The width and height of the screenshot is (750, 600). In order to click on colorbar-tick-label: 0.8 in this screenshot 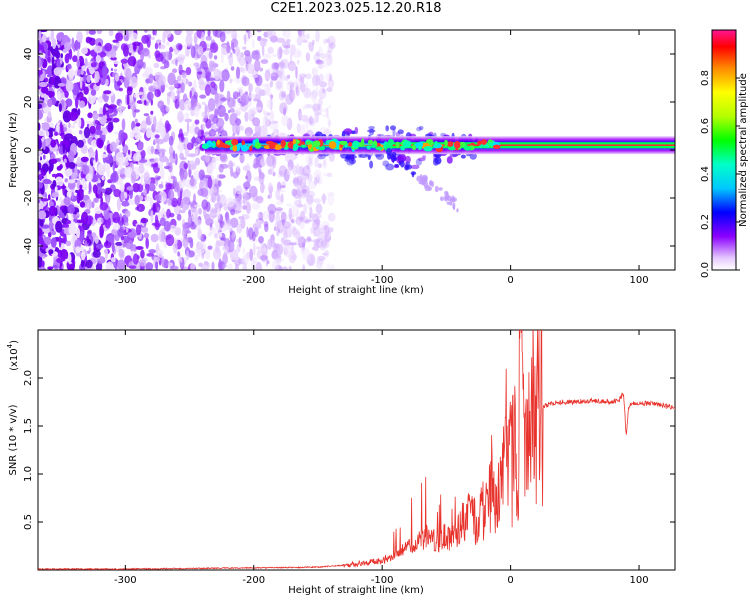, I will do `click(705, 78)`.